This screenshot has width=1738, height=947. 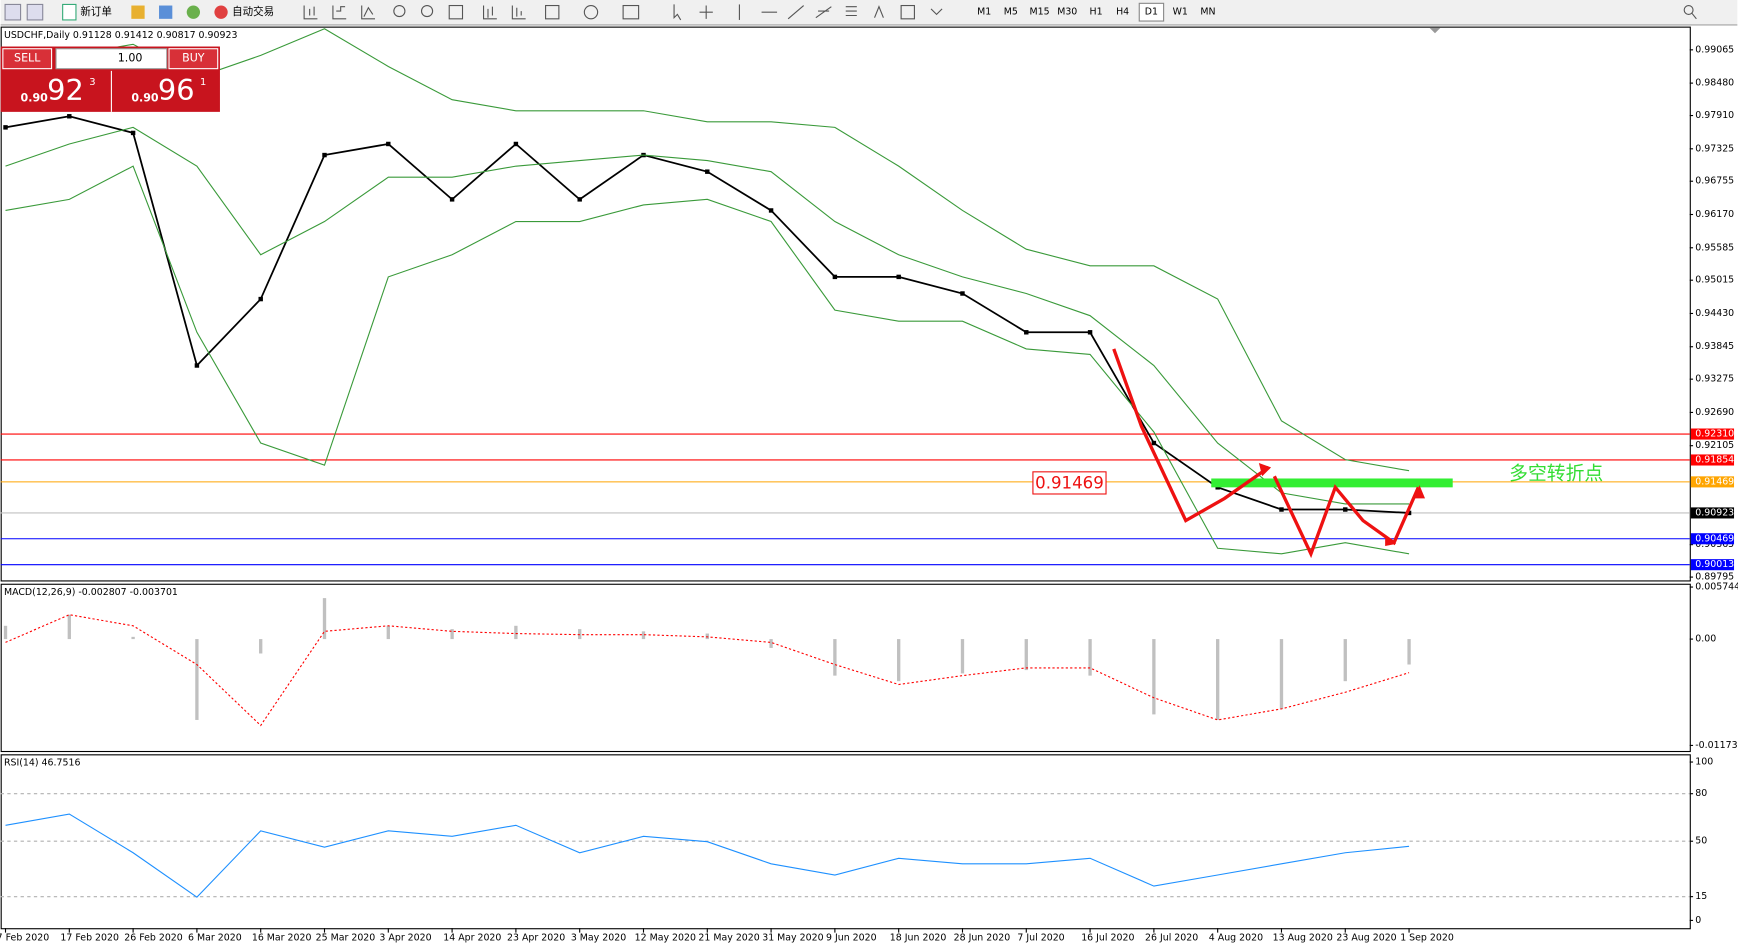 What do you see at coordinates (1714, 434) in the screenshot?
I see `level-label: 0.92310` at bounding box center [1714, 434].